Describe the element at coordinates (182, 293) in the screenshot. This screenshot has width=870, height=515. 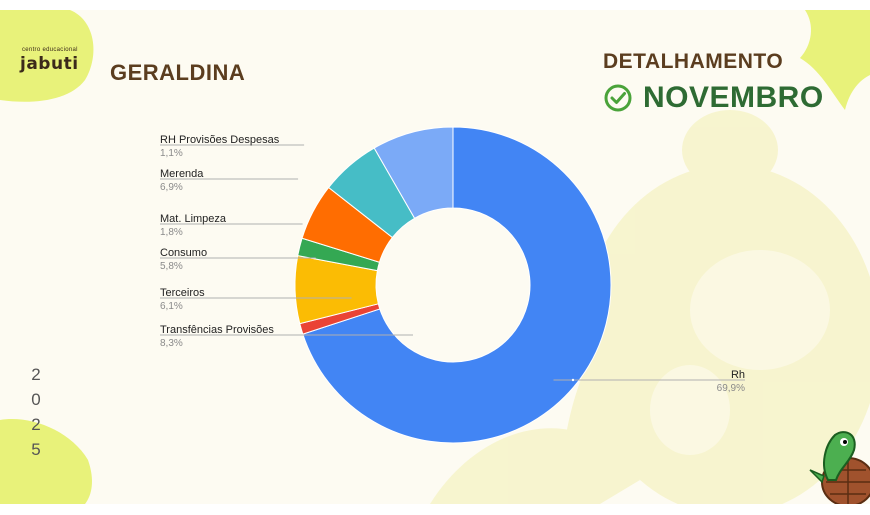
I see `slice-label: Terceiros` at that location.